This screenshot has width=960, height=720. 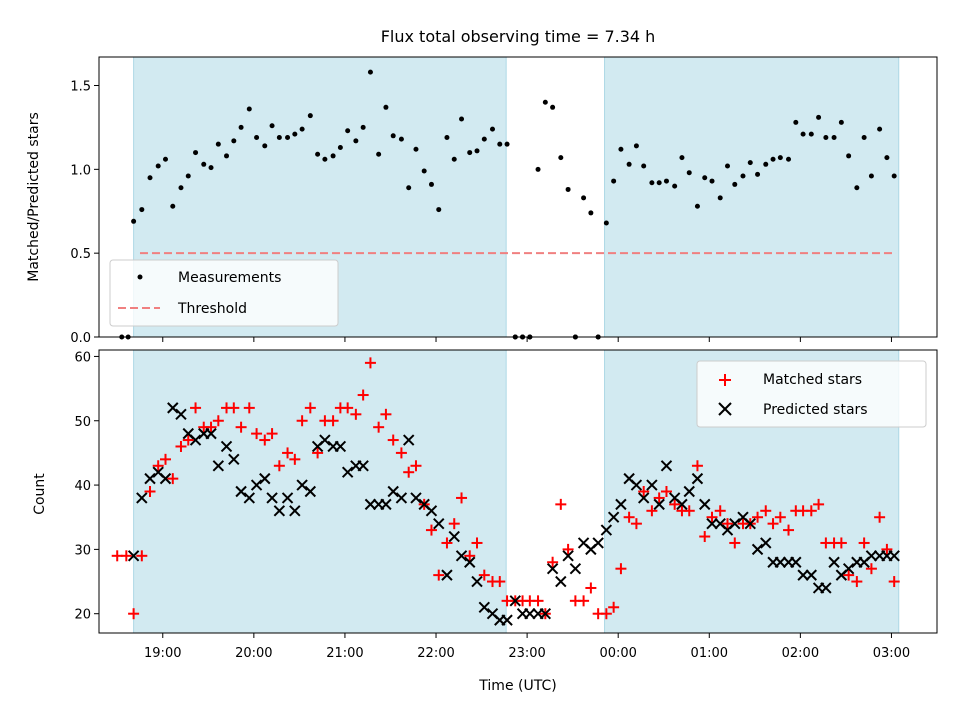 I want to click on legend-measurement-marker, so click(x=140, y=277).